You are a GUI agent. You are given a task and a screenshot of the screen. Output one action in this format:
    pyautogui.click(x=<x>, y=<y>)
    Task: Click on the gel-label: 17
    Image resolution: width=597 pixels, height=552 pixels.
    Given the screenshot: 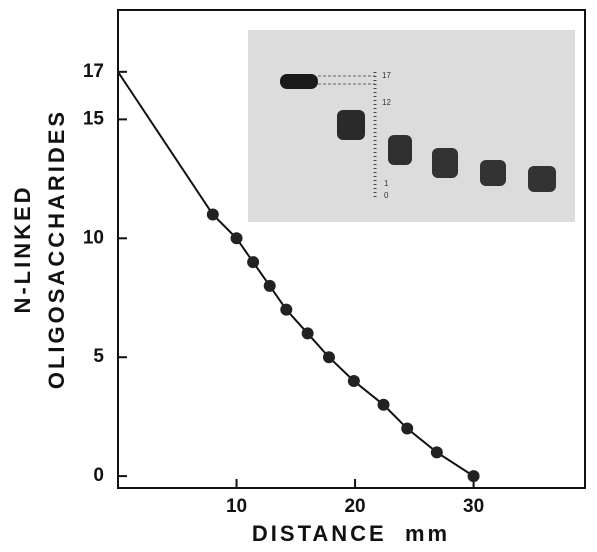 What is the action you would take?
    pyautogui.click(x=386, y=75)
    